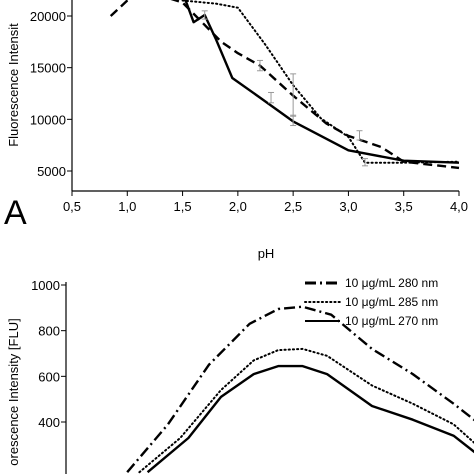 The image size is (474, 474). I want to click on panel-b-y-tick-label: 600, so click(49, 376).